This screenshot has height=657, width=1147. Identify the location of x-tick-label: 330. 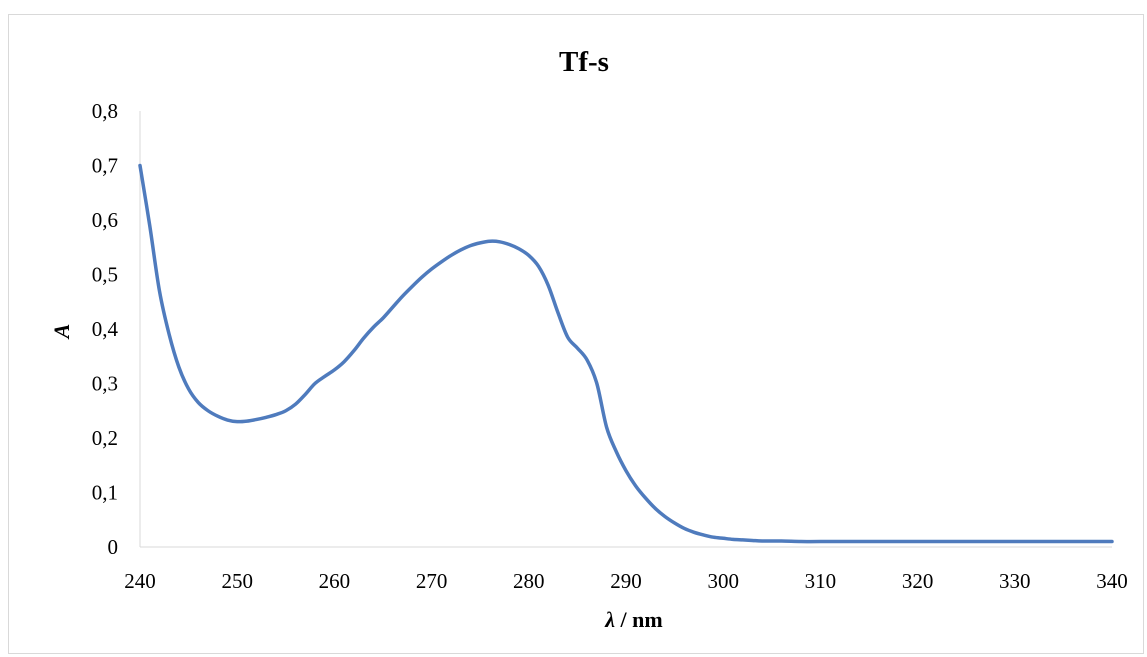
(1015, 581).